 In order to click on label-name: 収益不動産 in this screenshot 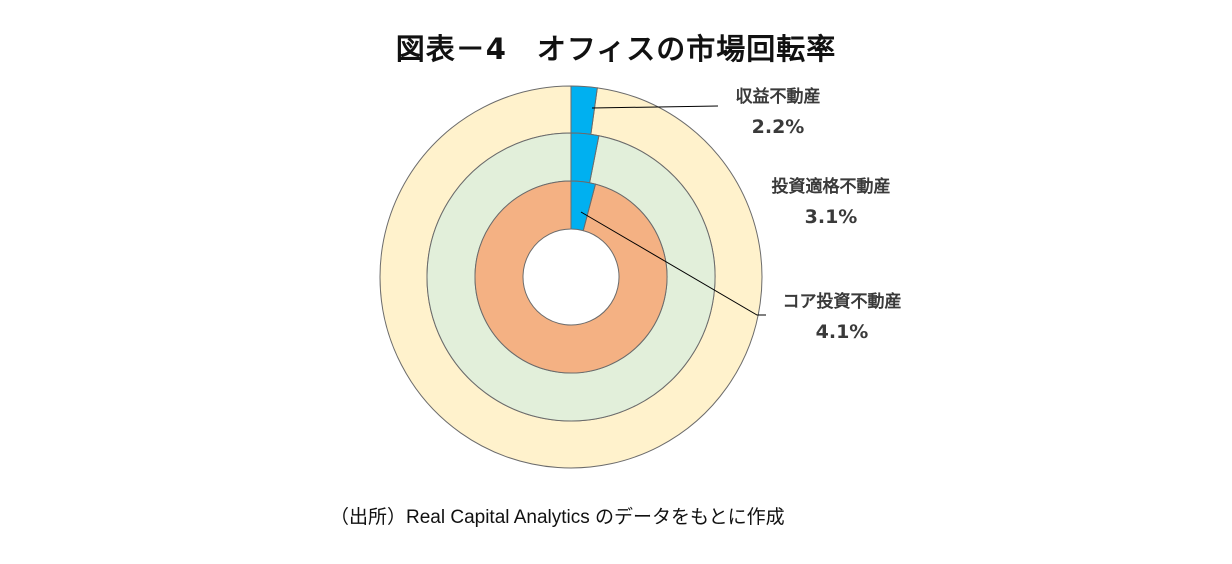, I will do `click(778, 97)`.